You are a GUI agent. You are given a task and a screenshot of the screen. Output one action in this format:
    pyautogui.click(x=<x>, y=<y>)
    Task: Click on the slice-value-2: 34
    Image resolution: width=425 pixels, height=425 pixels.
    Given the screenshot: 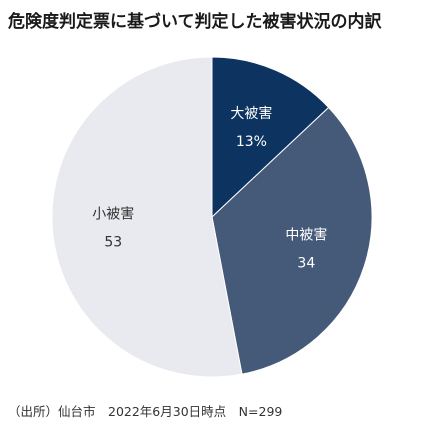 What is the action you would take?
    pyautogui.click(x=306, y=264)
    